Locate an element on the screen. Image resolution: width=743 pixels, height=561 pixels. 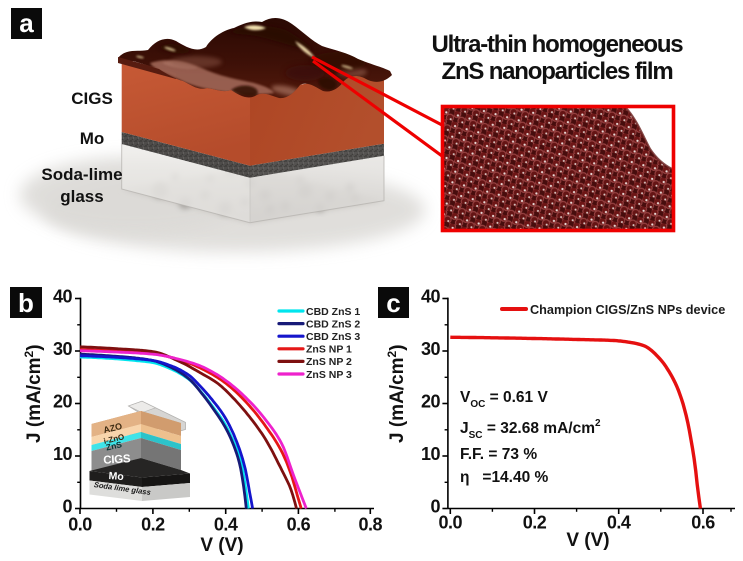
svg-text: Soda-lime is located at coordinates (81, 174).